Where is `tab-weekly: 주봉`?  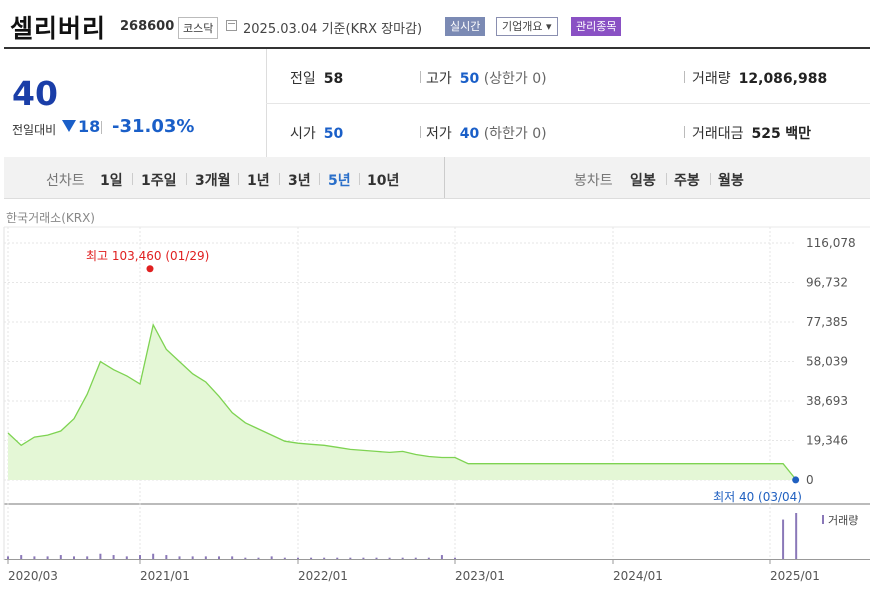
tab-weekly: 주봉 is located at coordinates (687, 181).